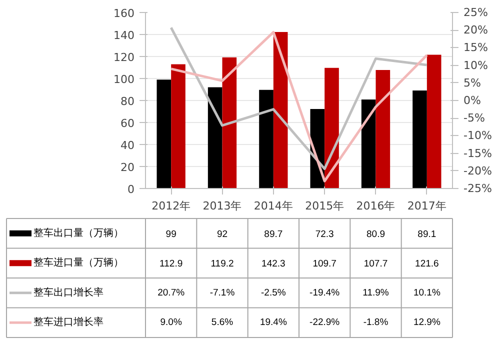 Image resolution: width=500 pixels, height=362 pixels. What do you see at coordinates (324, 206) in the screenshot?
I see `x-tick-label: 2015年` at bounding box center [324, 206].